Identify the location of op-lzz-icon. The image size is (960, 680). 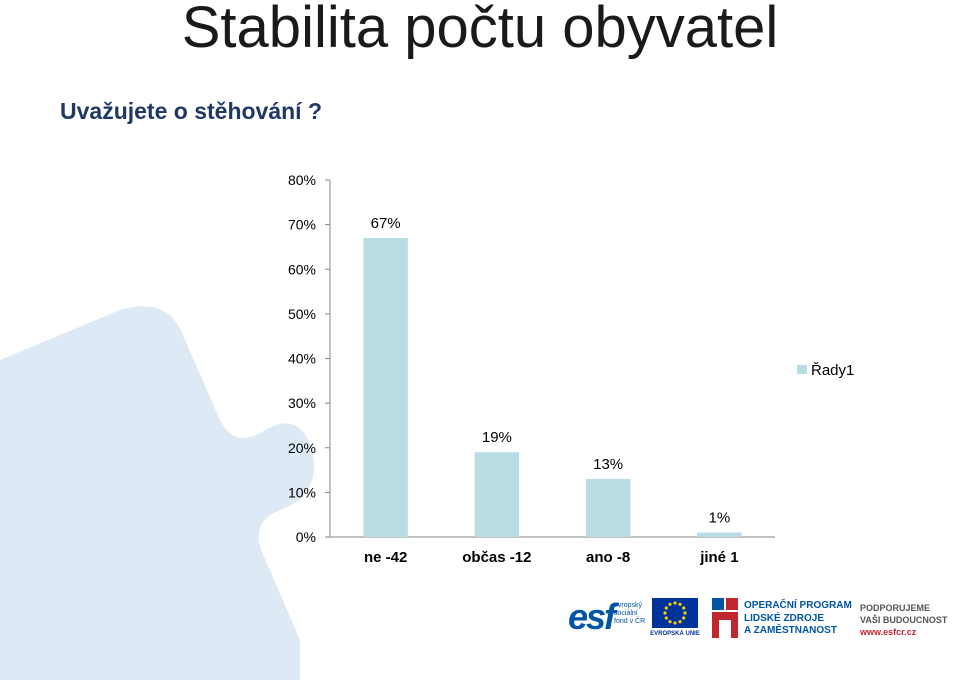
(725, 618).